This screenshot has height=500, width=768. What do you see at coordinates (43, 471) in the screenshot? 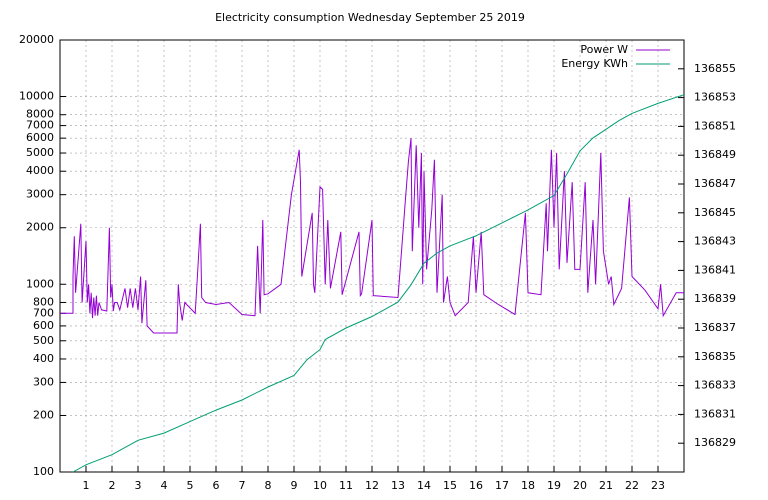
I see `y-tick-label: 100` at bounding box center [43, 471].